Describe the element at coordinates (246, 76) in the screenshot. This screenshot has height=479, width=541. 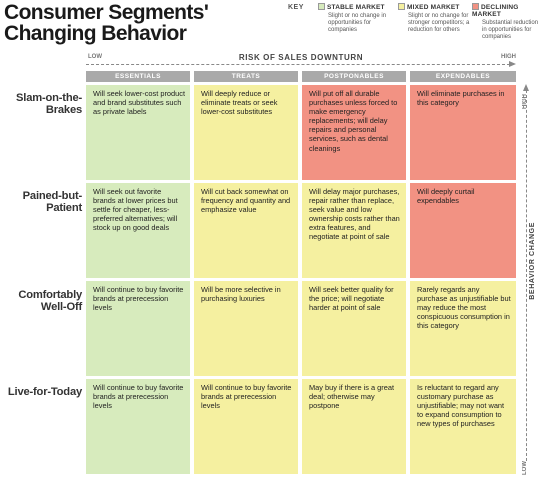
I see `column-header-treats: TREATS` at that location.